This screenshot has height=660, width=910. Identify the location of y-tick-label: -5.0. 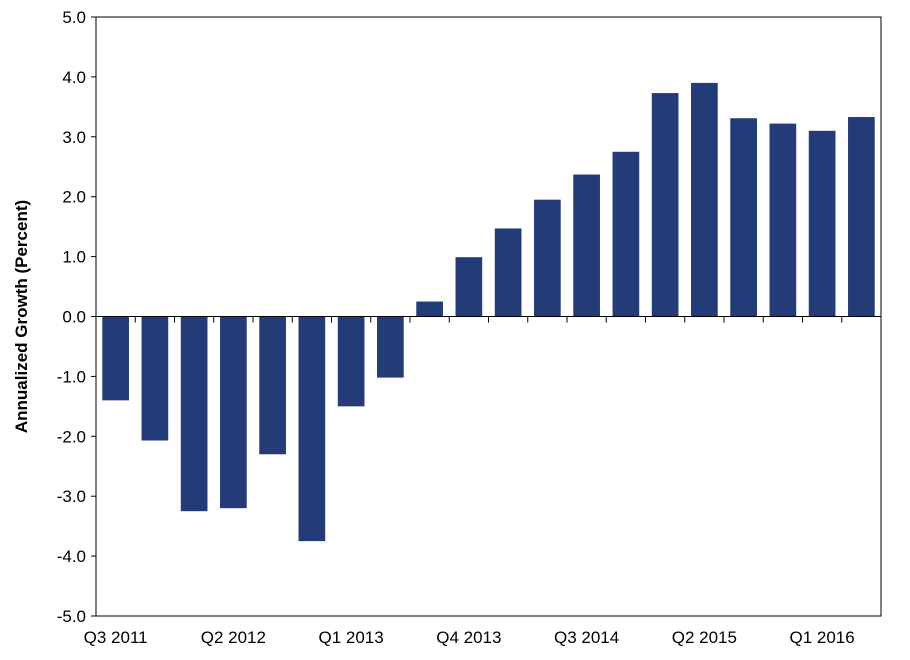
(71, 616).